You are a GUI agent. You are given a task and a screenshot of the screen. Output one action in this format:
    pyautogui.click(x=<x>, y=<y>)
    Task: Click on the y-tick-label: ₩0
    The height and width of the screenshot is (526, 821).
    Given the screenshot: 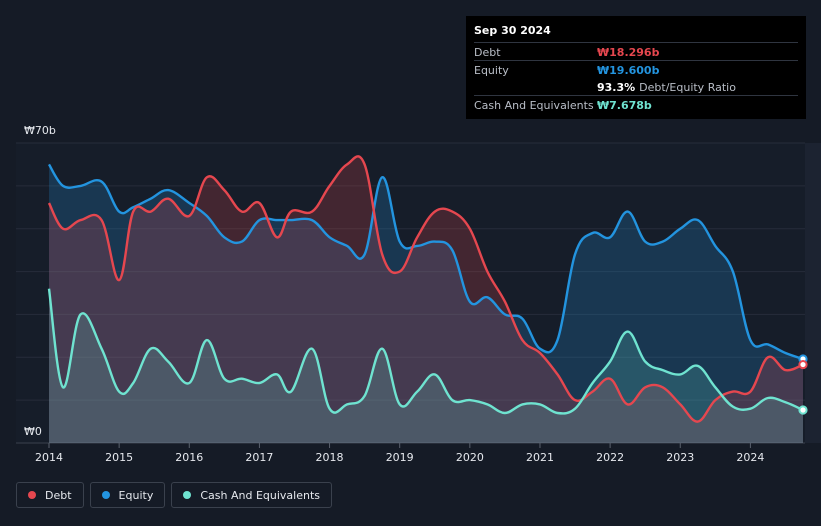 What is the action you would take?
    pyautogui.click(x=33, y=431)
    